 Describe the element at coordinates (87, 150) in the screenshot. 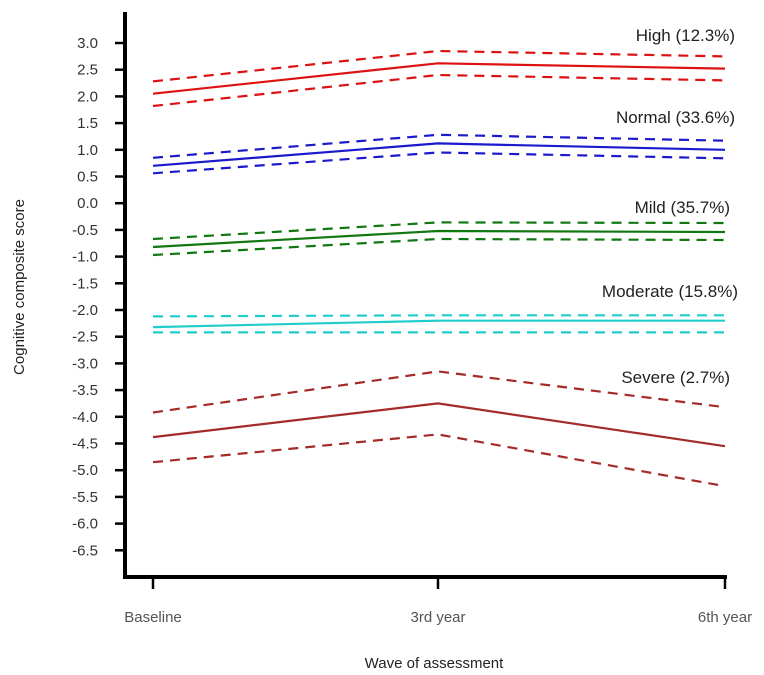

I see `y-tick-label: 1.0` at that location.